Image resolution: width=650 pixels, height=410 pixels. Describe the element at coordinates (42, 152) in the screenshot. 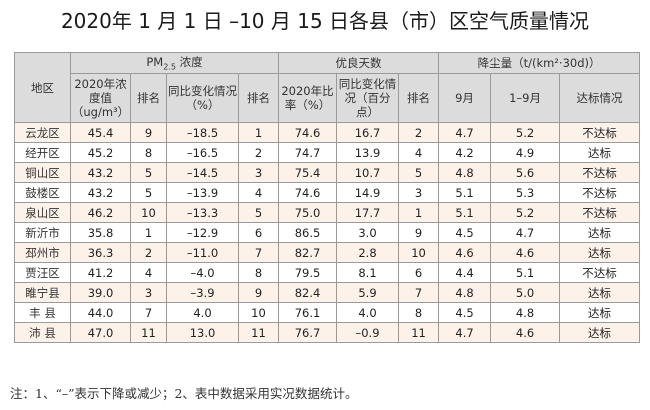

I see `cell-area: 经开区` at that location.